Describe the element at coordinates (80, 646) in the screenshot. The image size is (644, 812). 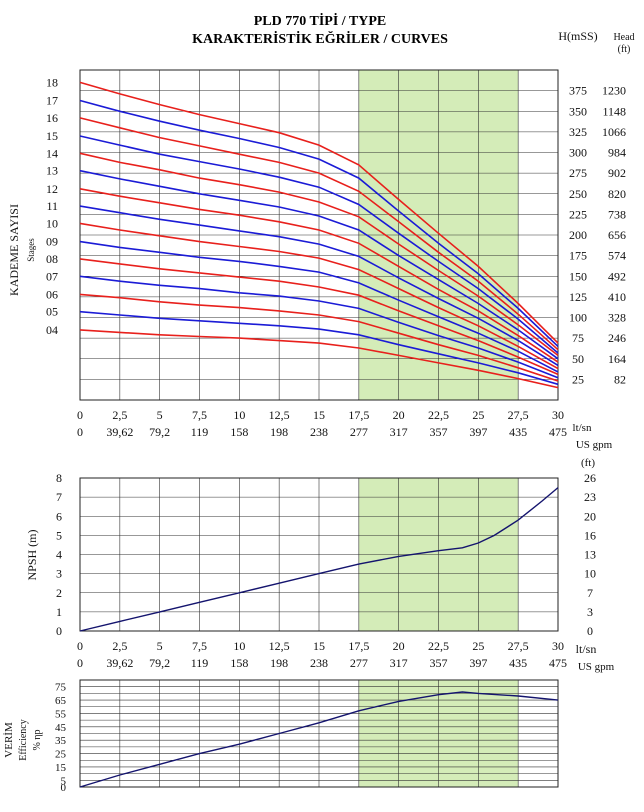
I see `npsh-x-tick: 0` at that location.